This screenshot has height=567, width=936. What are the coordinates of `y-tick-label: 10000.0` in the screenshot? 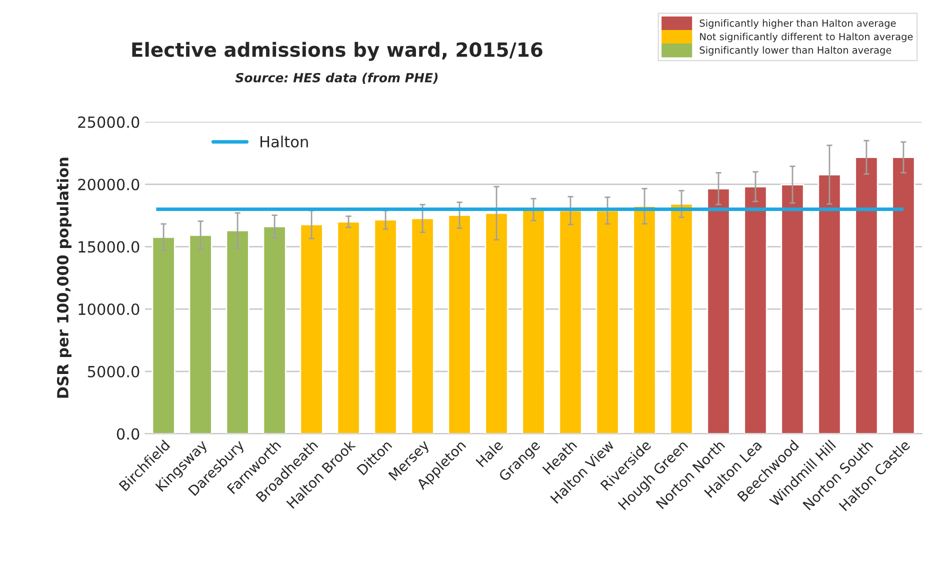 It's located at (109, 309).